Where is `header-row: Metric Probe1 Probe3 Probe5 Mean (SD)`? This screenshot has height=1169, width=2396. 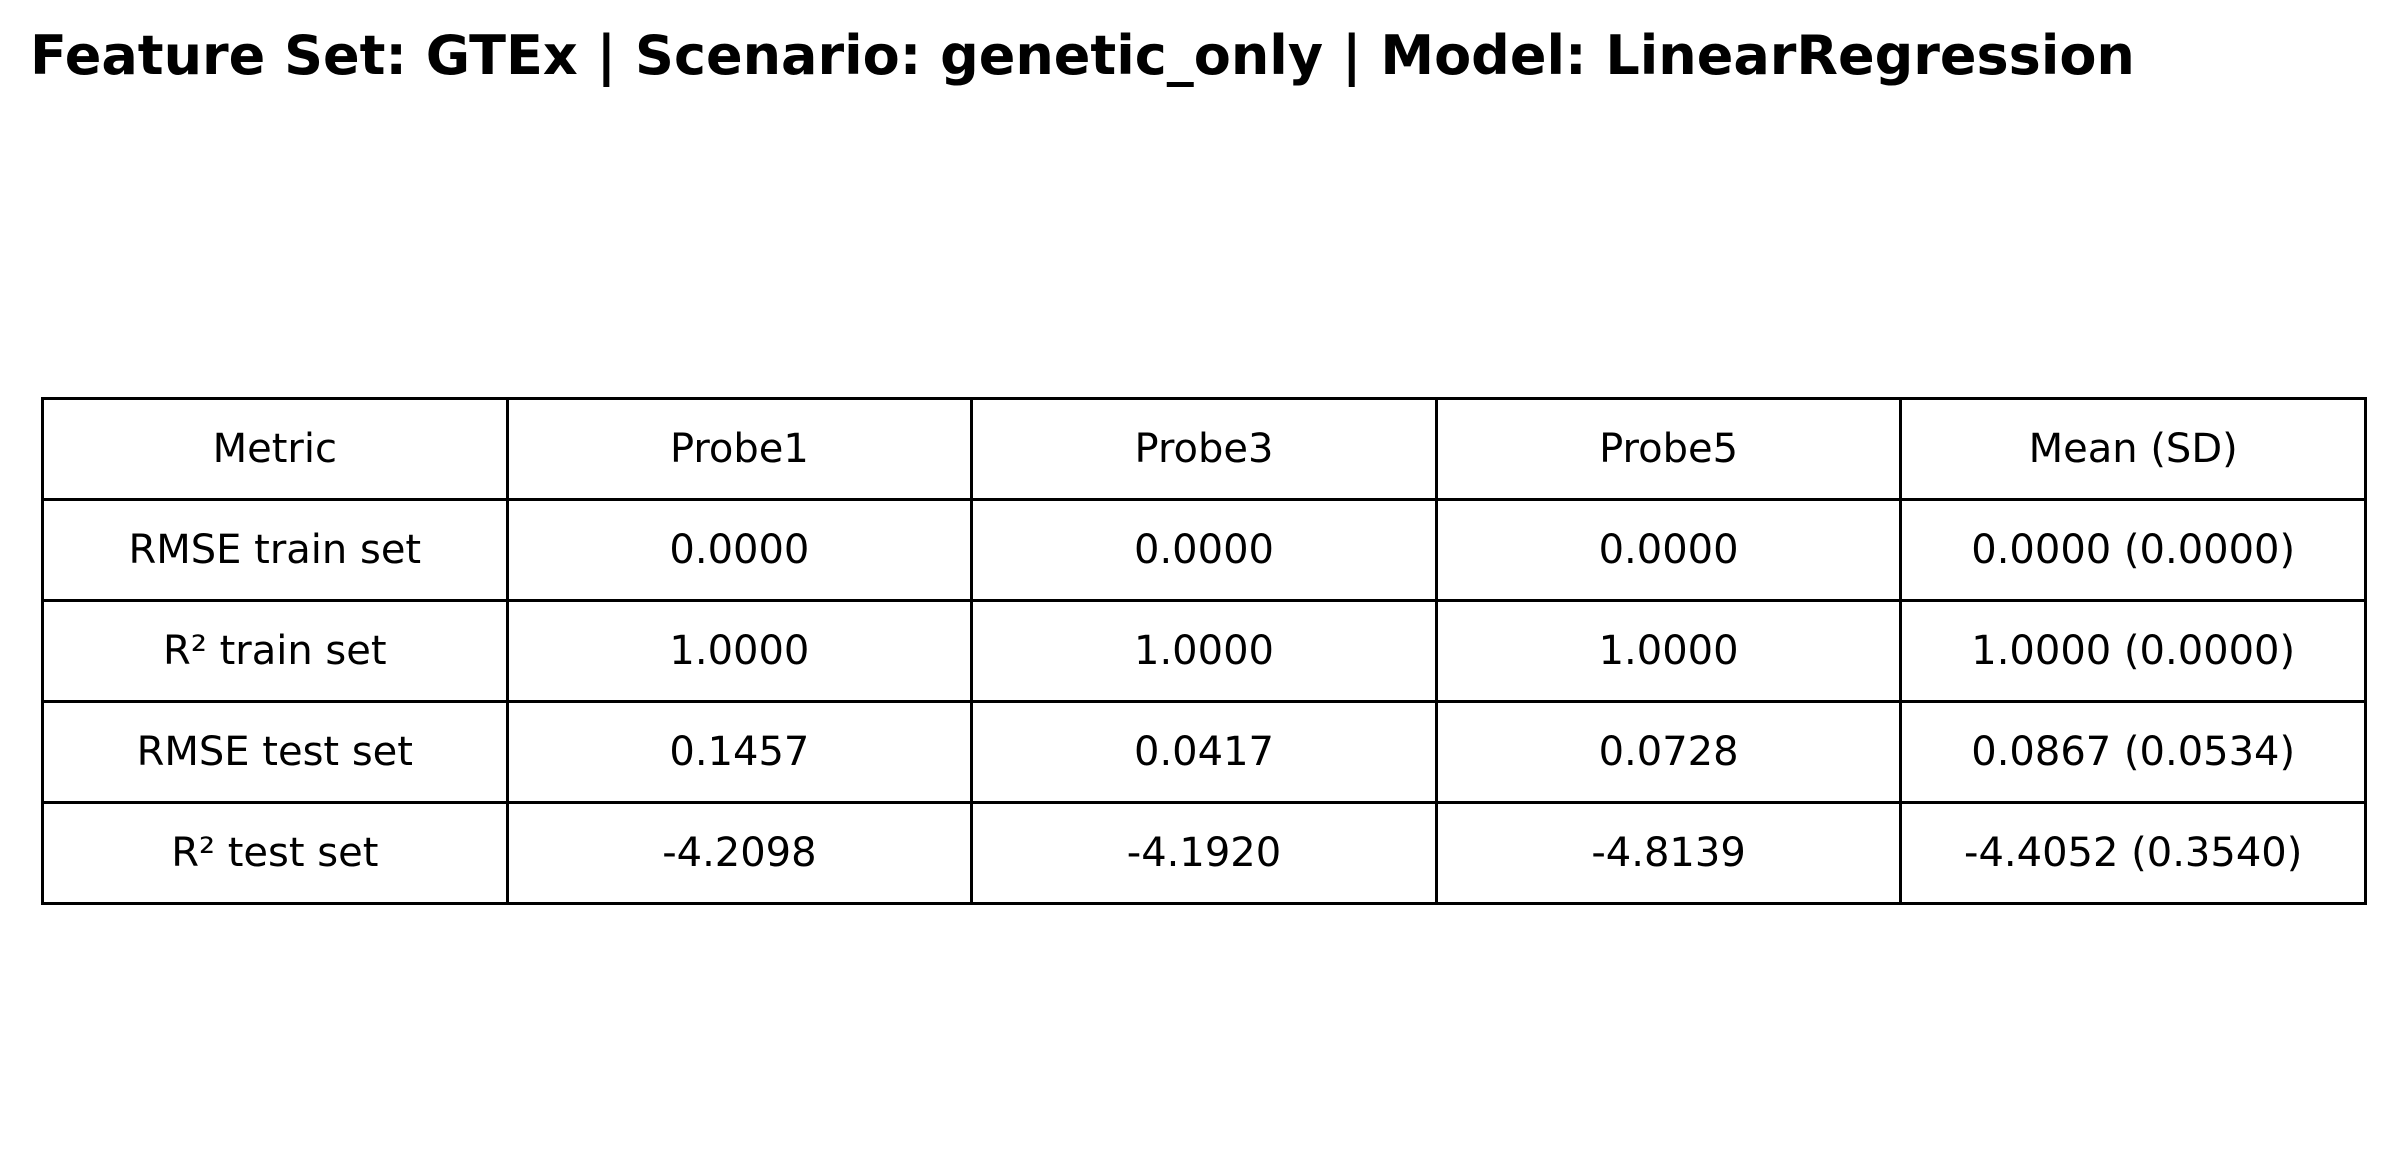
header-row: Metric Probe1 Probe3 Probe5 Mean (SD) is located at coordinates (1204, 449).